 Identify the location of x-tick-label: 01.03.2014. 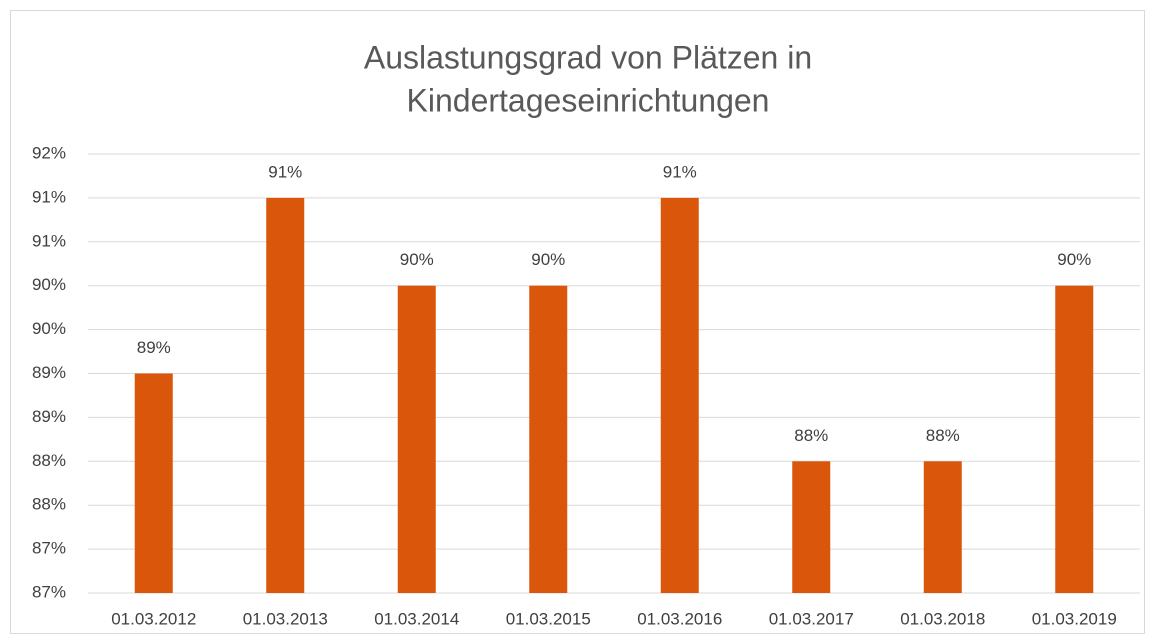
(416, 618).